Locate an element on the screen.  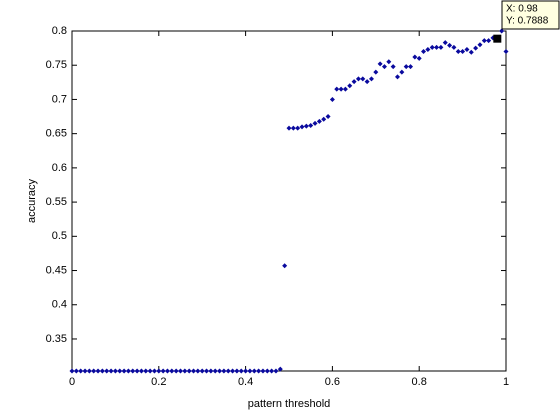
x-tick-label: 0.8 is located at coordinates (419, 382).